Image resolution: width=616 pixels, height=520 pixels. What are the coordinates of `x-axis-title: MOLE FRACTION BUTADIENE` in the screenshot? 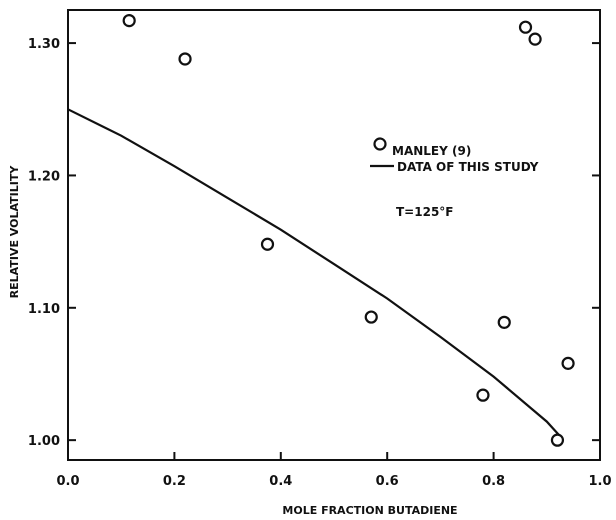 It's located at (369, 510).